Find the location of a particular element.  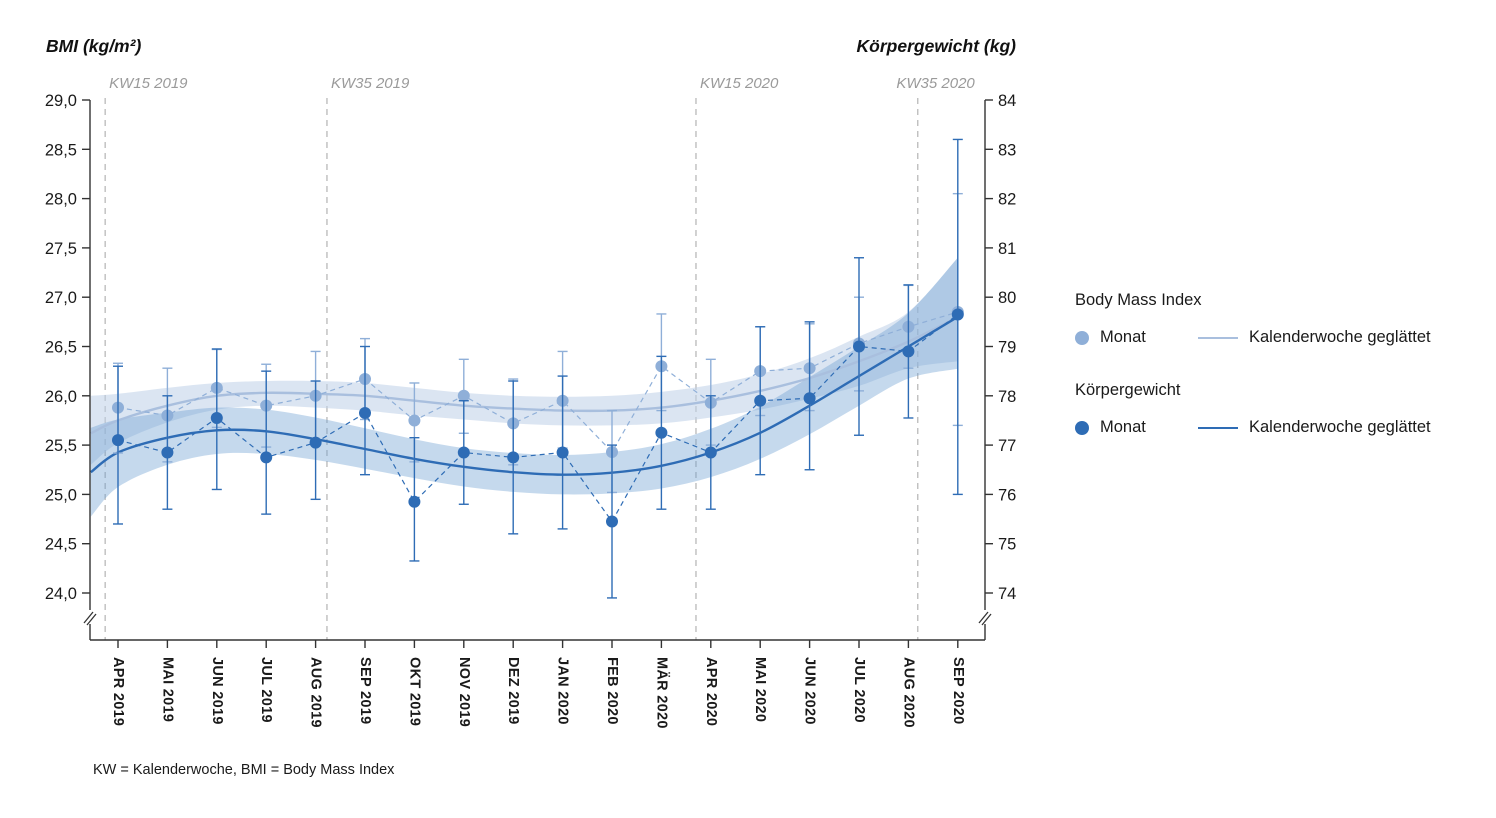

svg-text: SEP 2020 is located at coordinates (958, 690).